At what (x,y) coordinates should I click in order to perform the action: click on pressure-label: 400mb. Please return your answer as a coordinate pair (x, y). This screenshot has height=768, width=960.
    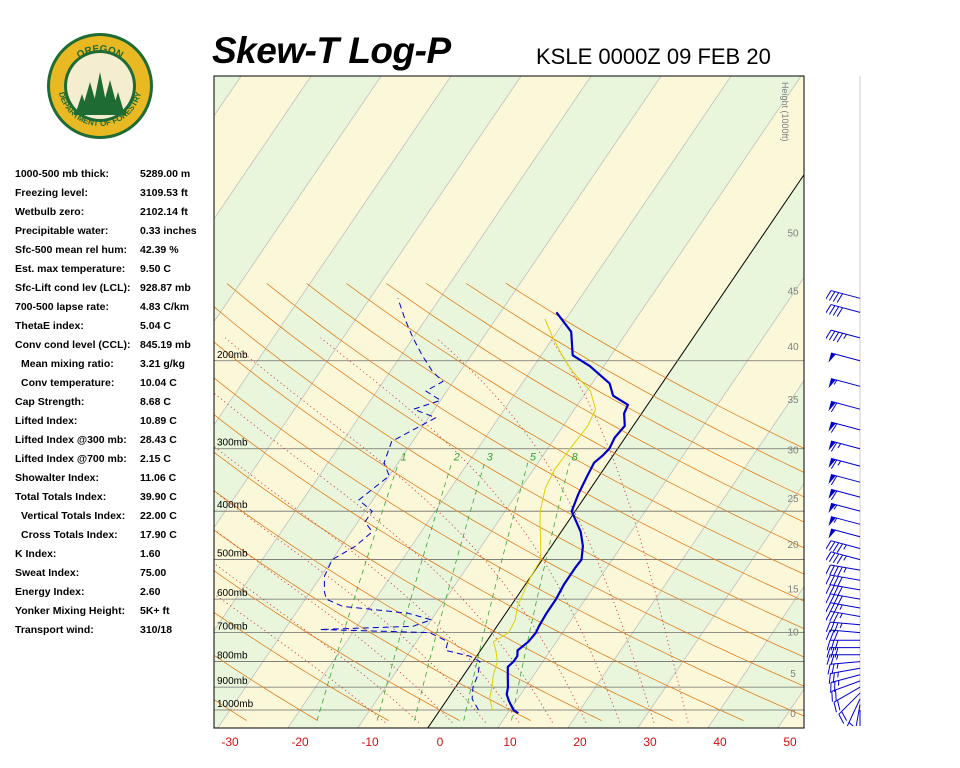
    Looking at the image, I should click on (232, 505).